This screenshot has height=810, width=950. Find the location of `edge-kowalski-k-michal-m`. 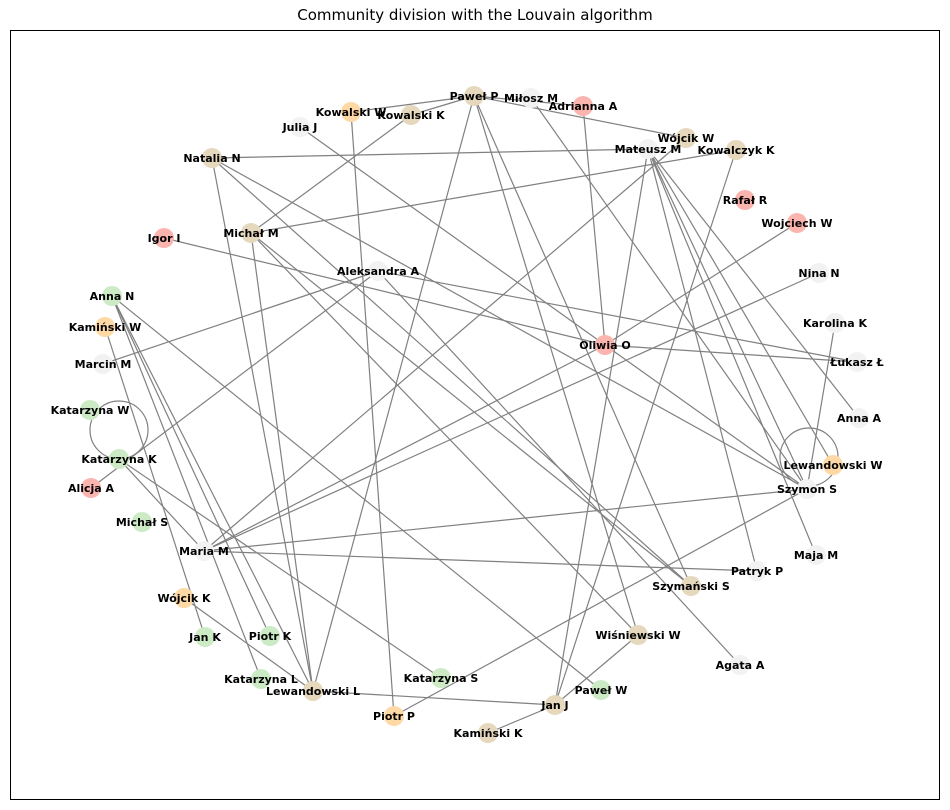

edge-kowalski-k-michal-m is located at coordinates (331, 174).